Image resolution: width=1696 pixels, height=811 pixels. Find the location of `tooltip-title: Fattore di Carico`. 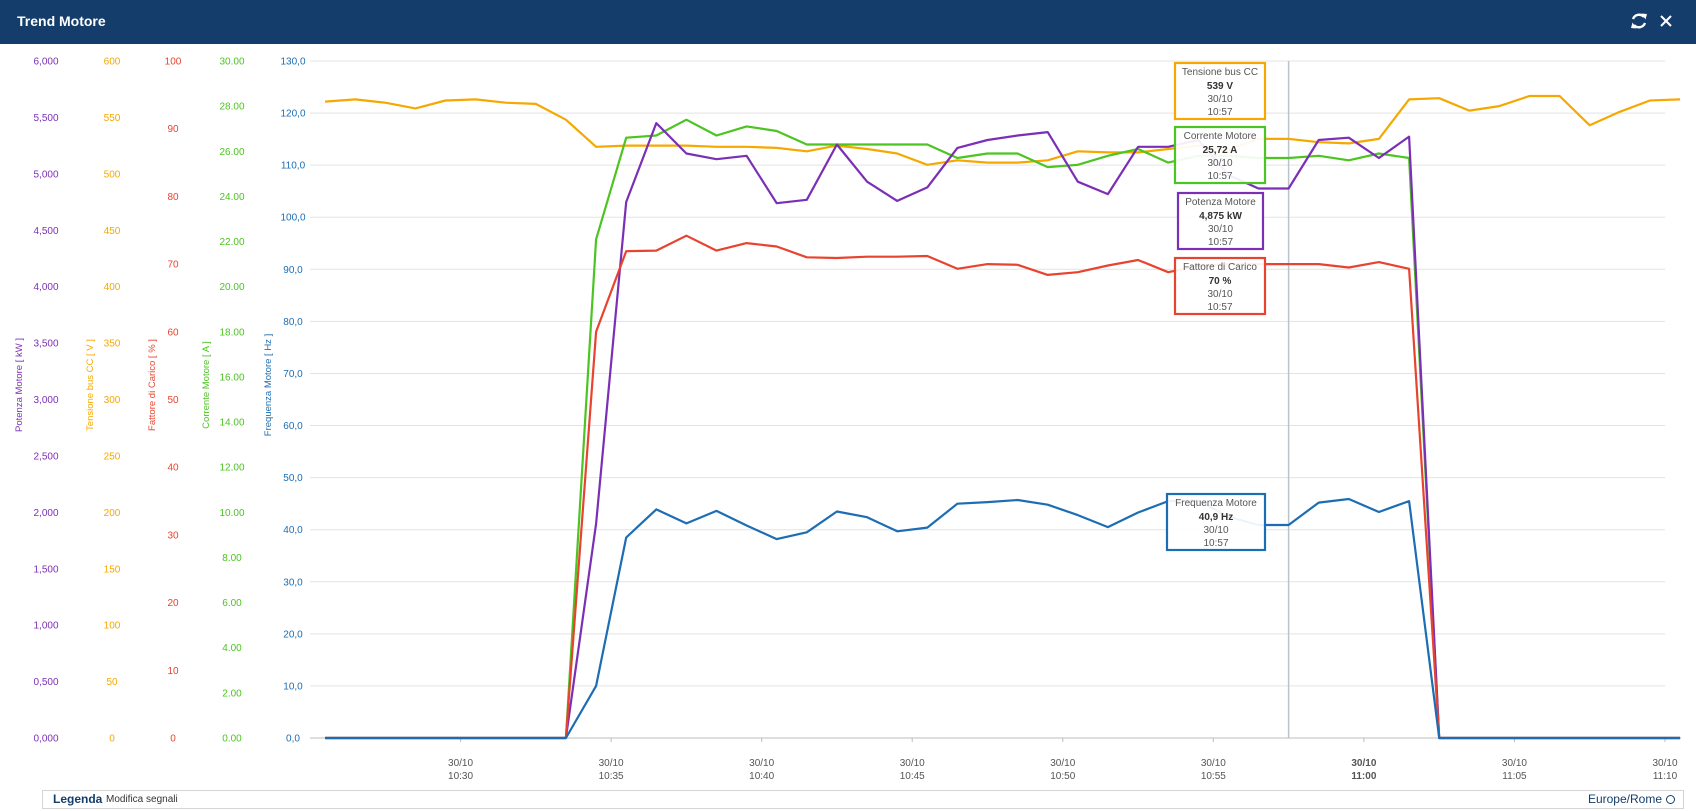

tooltip-title: Fattore di Carico is located at coordinates (1220, 267).